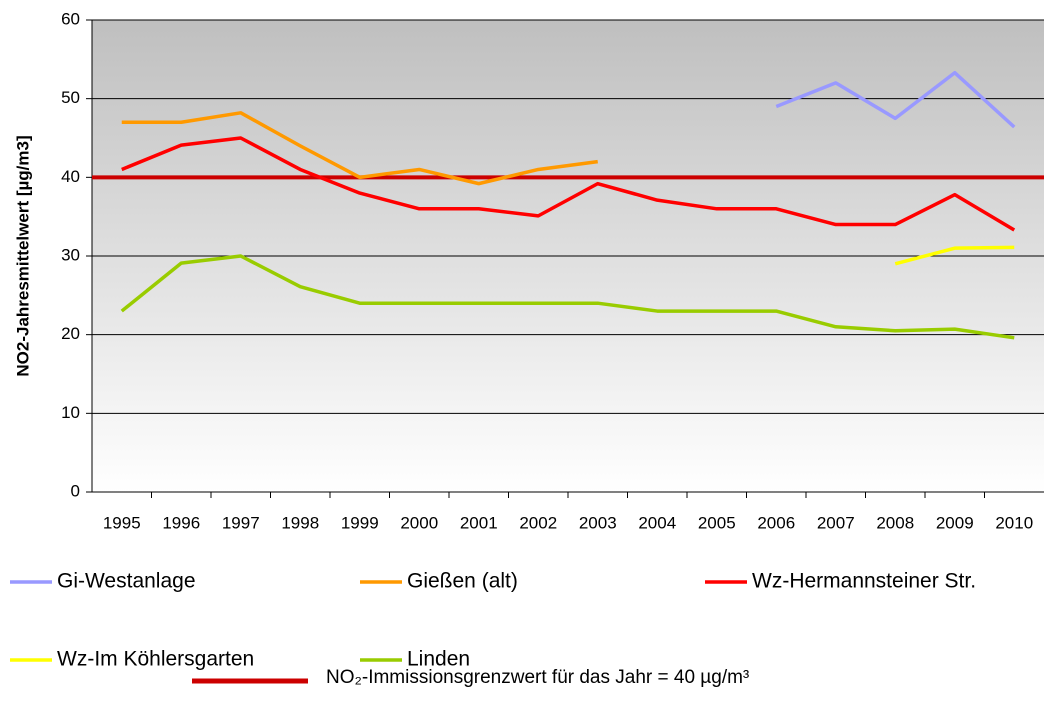  I want to click on x-tick-label: 1998, so click(300, 522).